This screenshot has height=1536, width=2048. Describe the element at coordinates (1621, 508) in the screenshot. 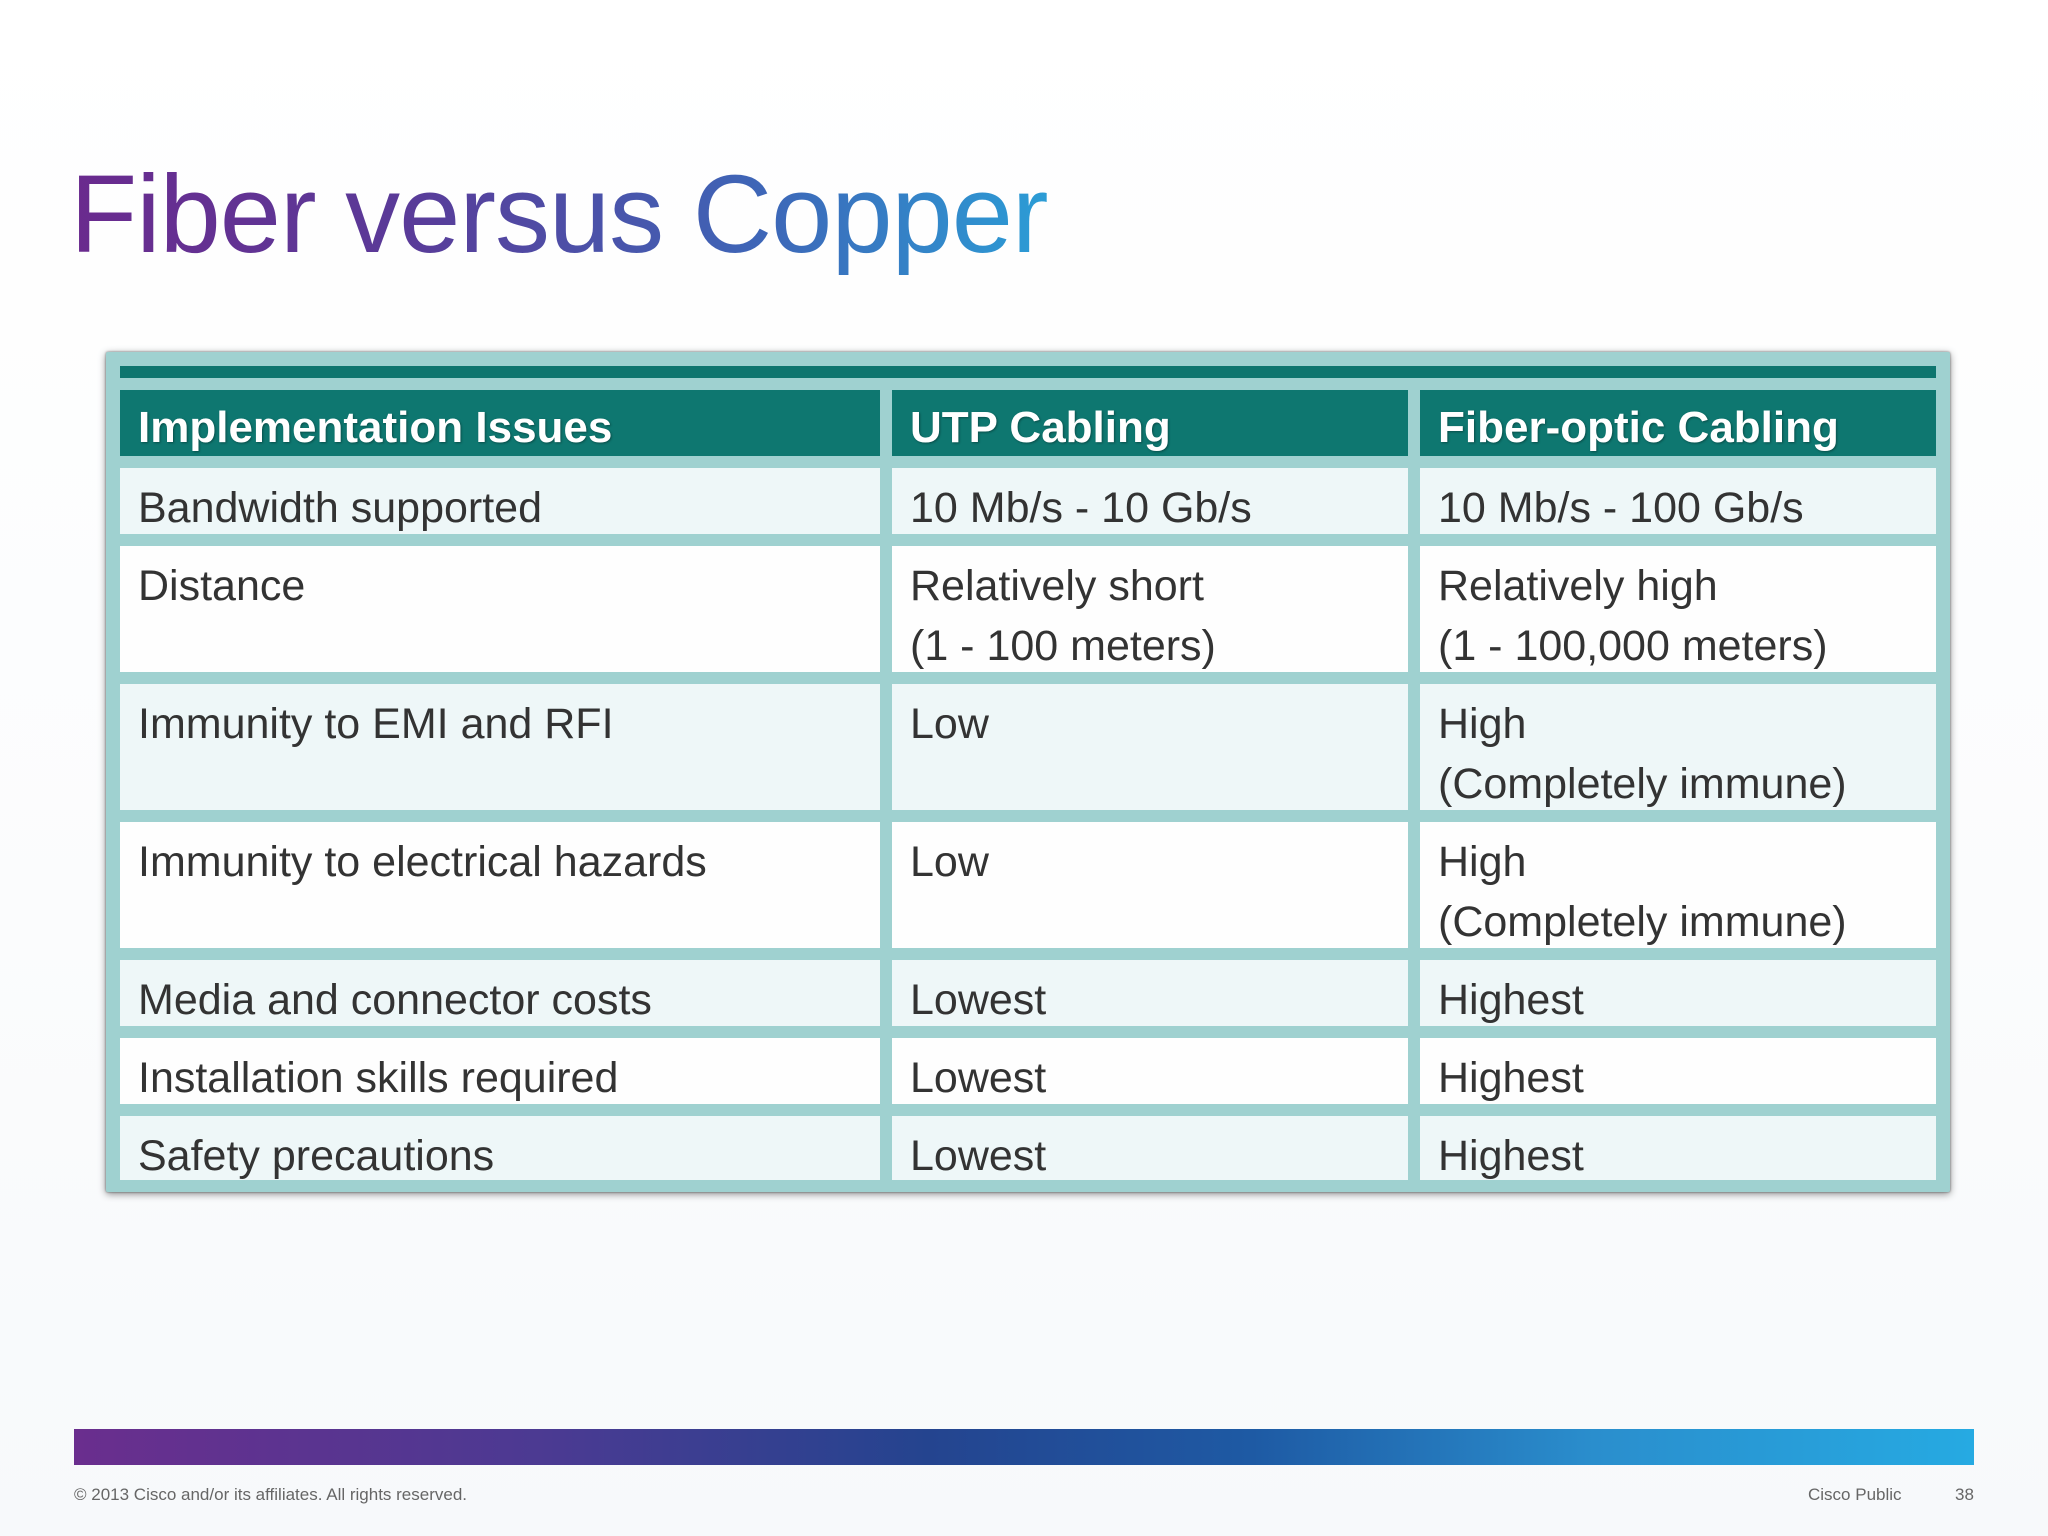

I see `cell-text: 10 Mb/s - 100 Gb/s` at that location.